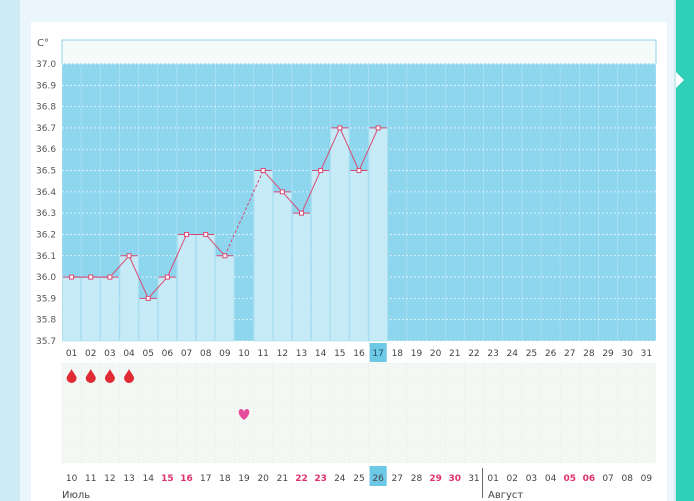  I want to click on date-label: 31, so click(473, 479).